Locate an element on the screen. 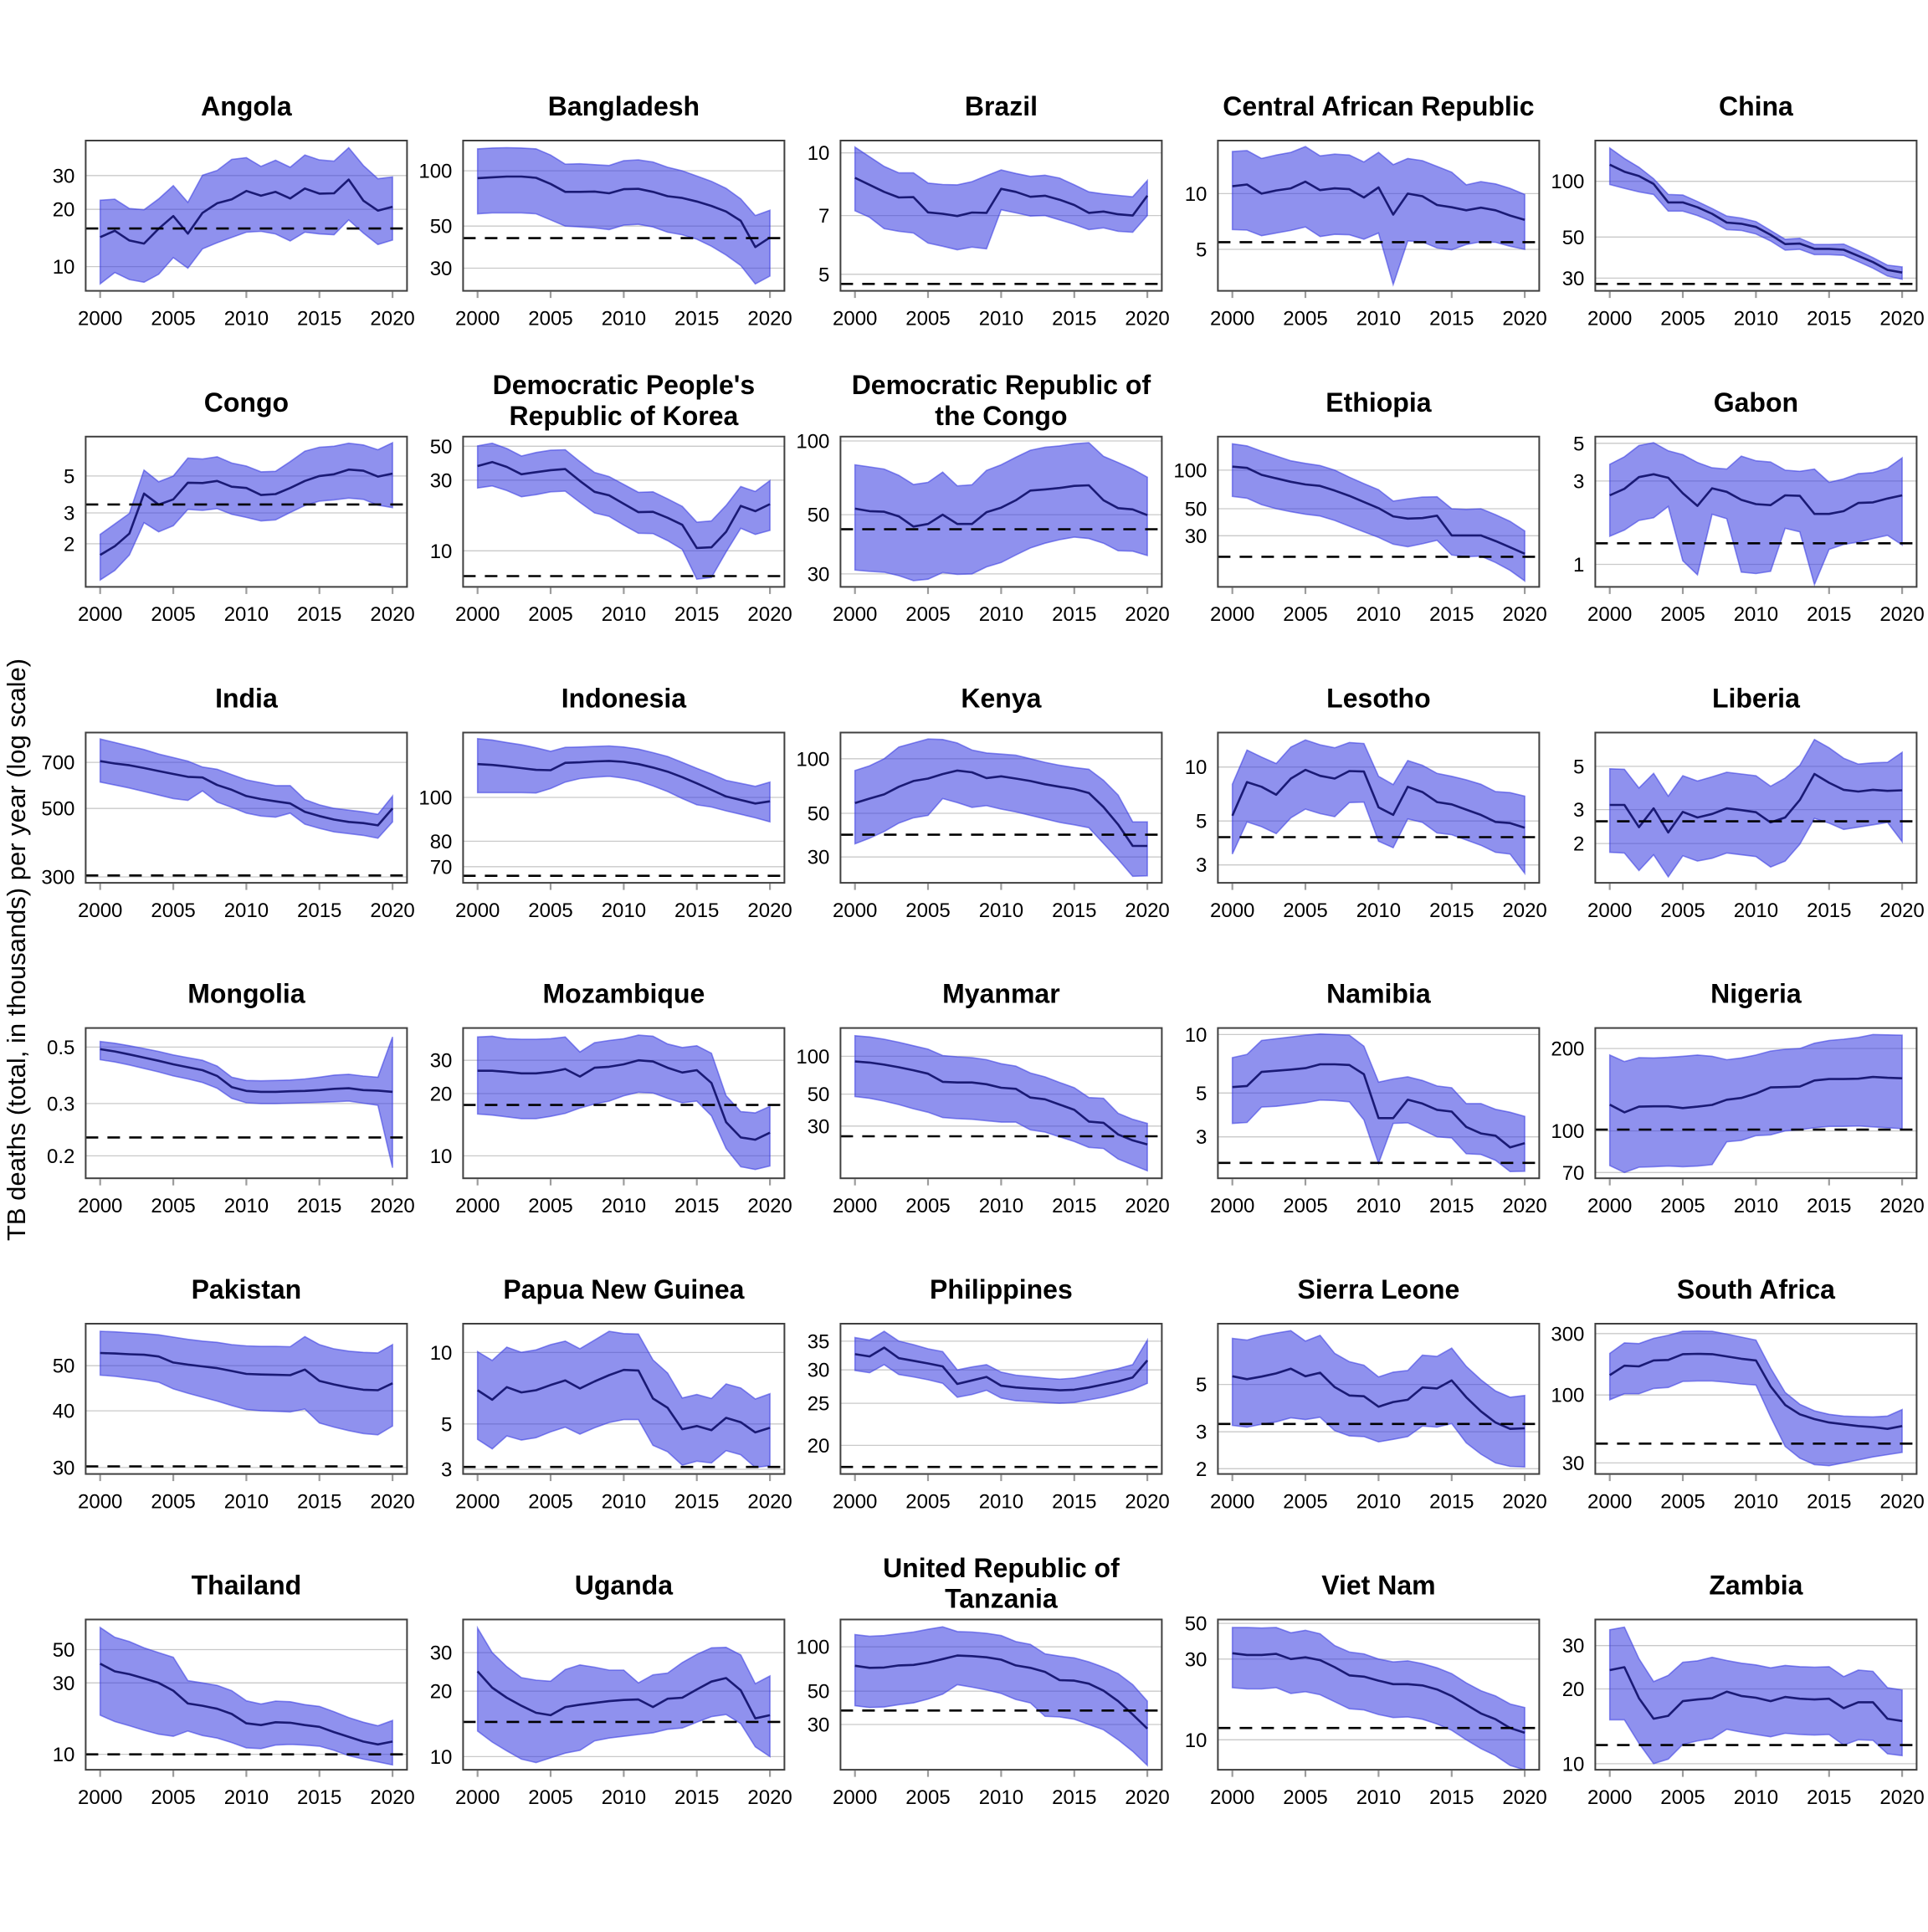 The height and width of the screenshot is (1932, 1928). svg-text: Democratic Republic of is located at coordinates (1001, 385).